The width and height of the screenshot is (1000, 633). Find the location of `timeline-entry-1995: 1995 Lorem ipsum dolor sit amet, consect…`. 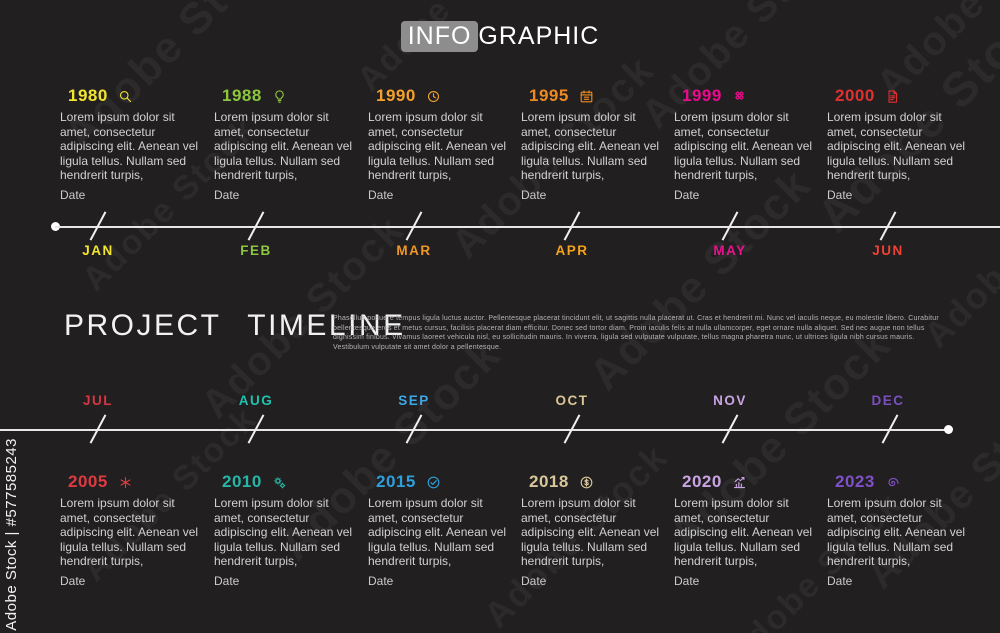

timeline-entry-1995: 1995 Lorem ipsum dolor sit amet, consect… is located at coordinates (592, 144).